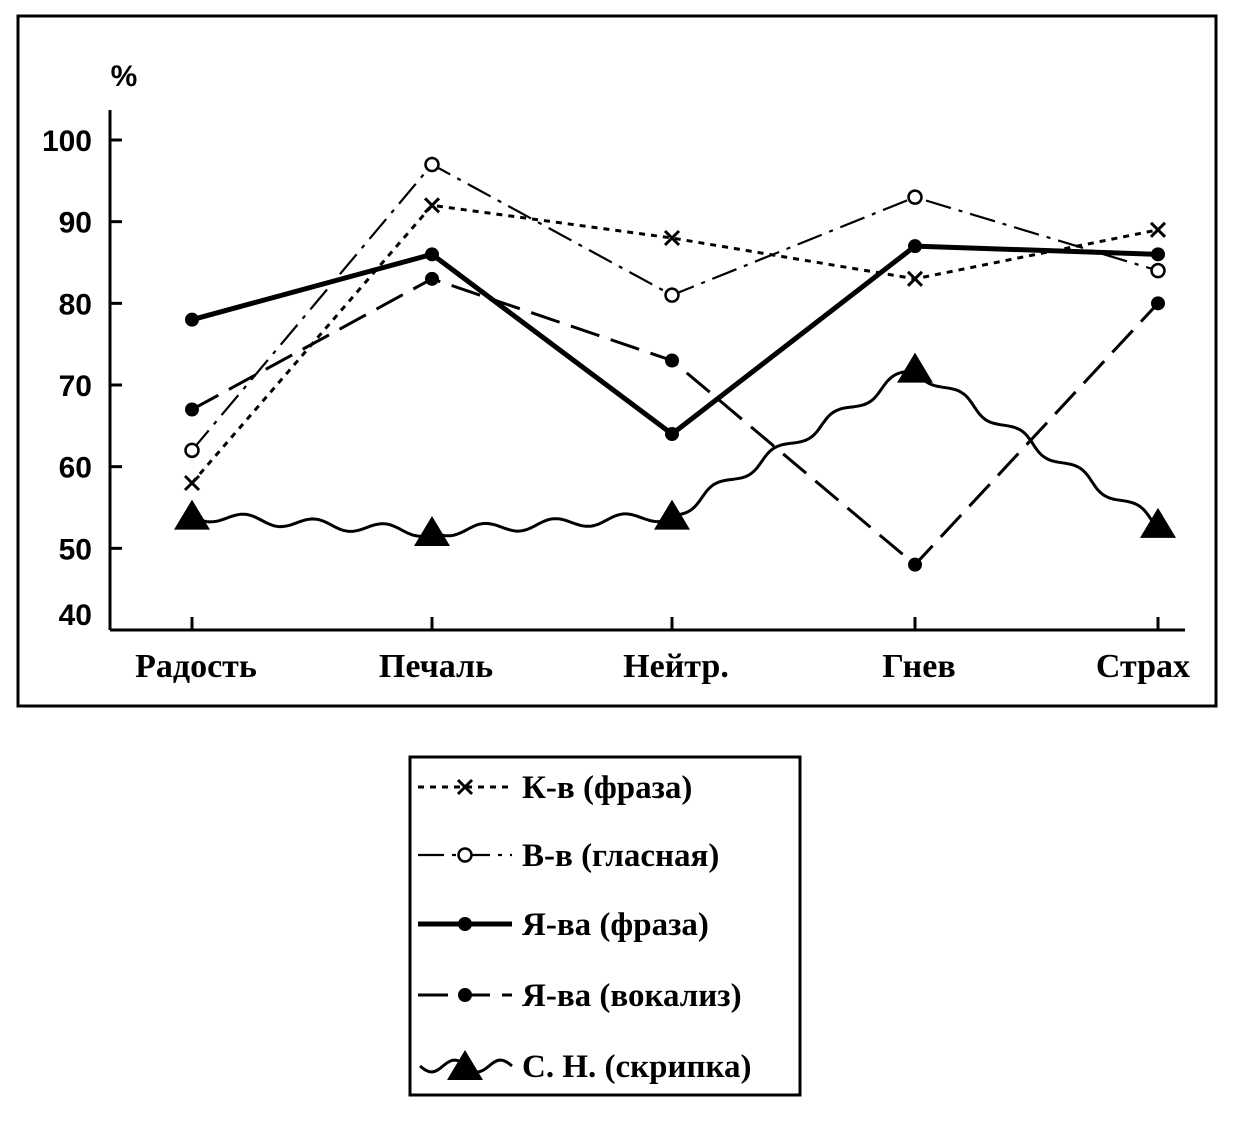  What do you see at coordinates (75, 549) in the screenshot?
I see `y-tick-label: 50` at bounding box center [75, 549].